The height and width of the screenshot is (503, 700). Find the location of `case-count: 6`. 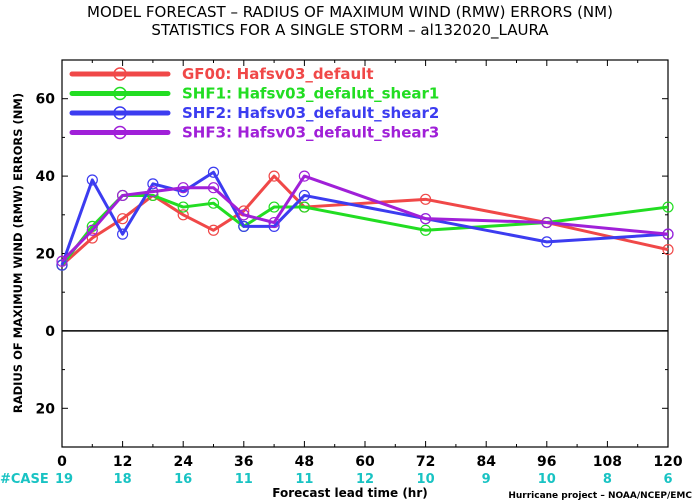

case-count: 6 is located at coordinates (667, 479).